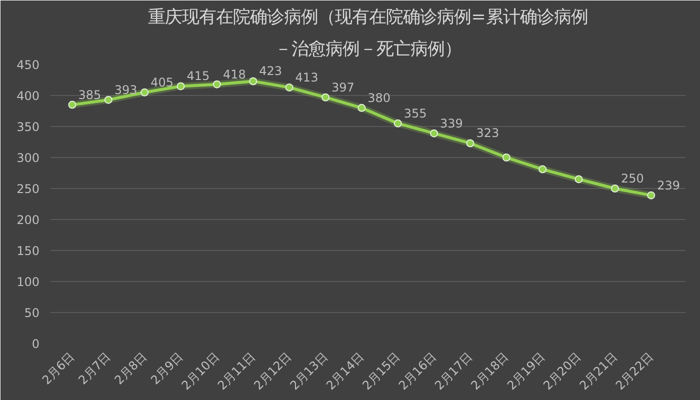  Describe the element at coordinates (32, 313) in the screenshot. I see `y-tick-label: 50` at that location.